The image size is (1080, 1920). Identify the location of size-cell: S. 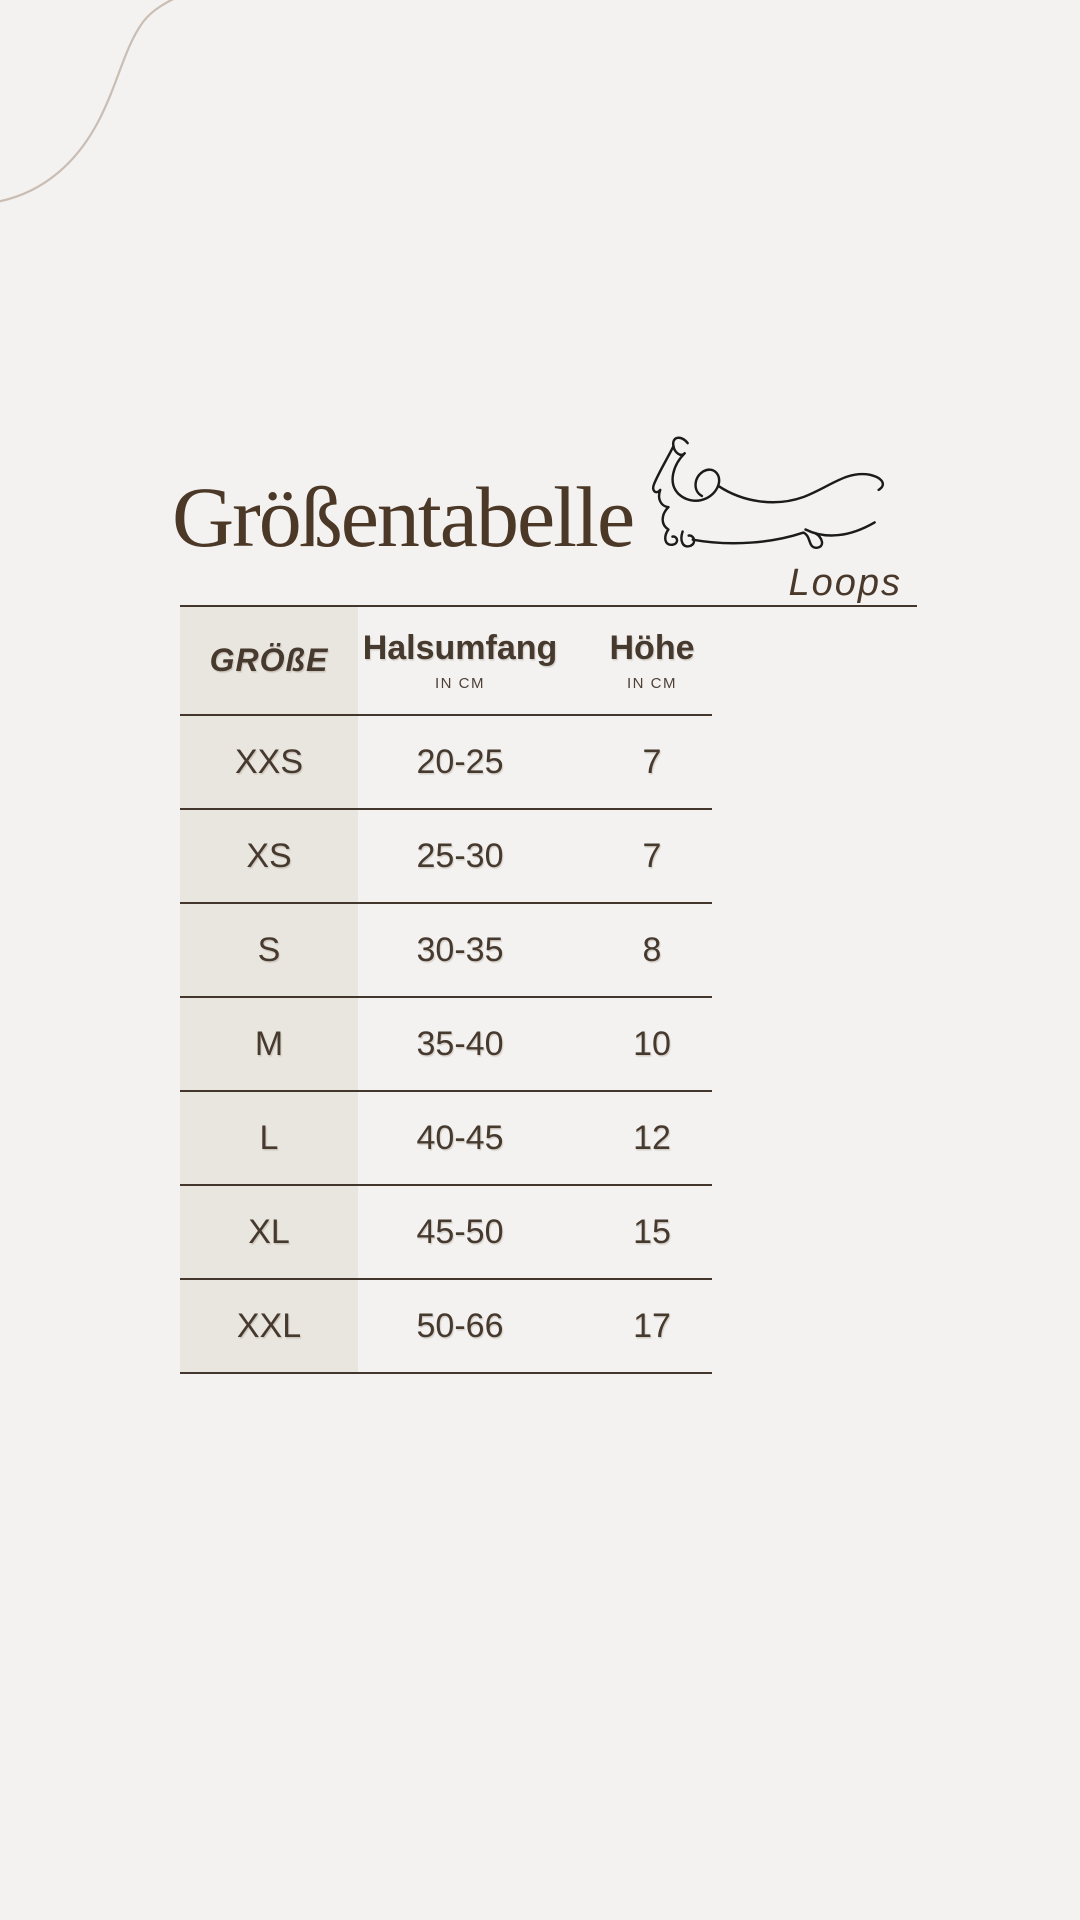
(269, 950).